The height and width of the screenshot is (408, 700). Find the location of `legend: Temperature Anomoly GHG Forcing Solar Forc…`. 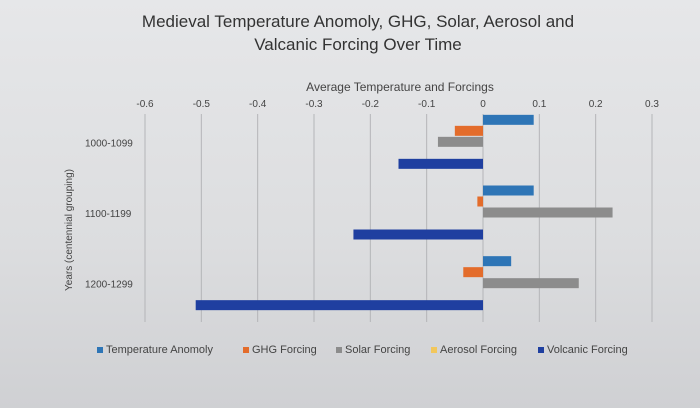

legend: Temperature Anomoly GHG Forcing Solar Forc… is located at coordinates (362, 350).